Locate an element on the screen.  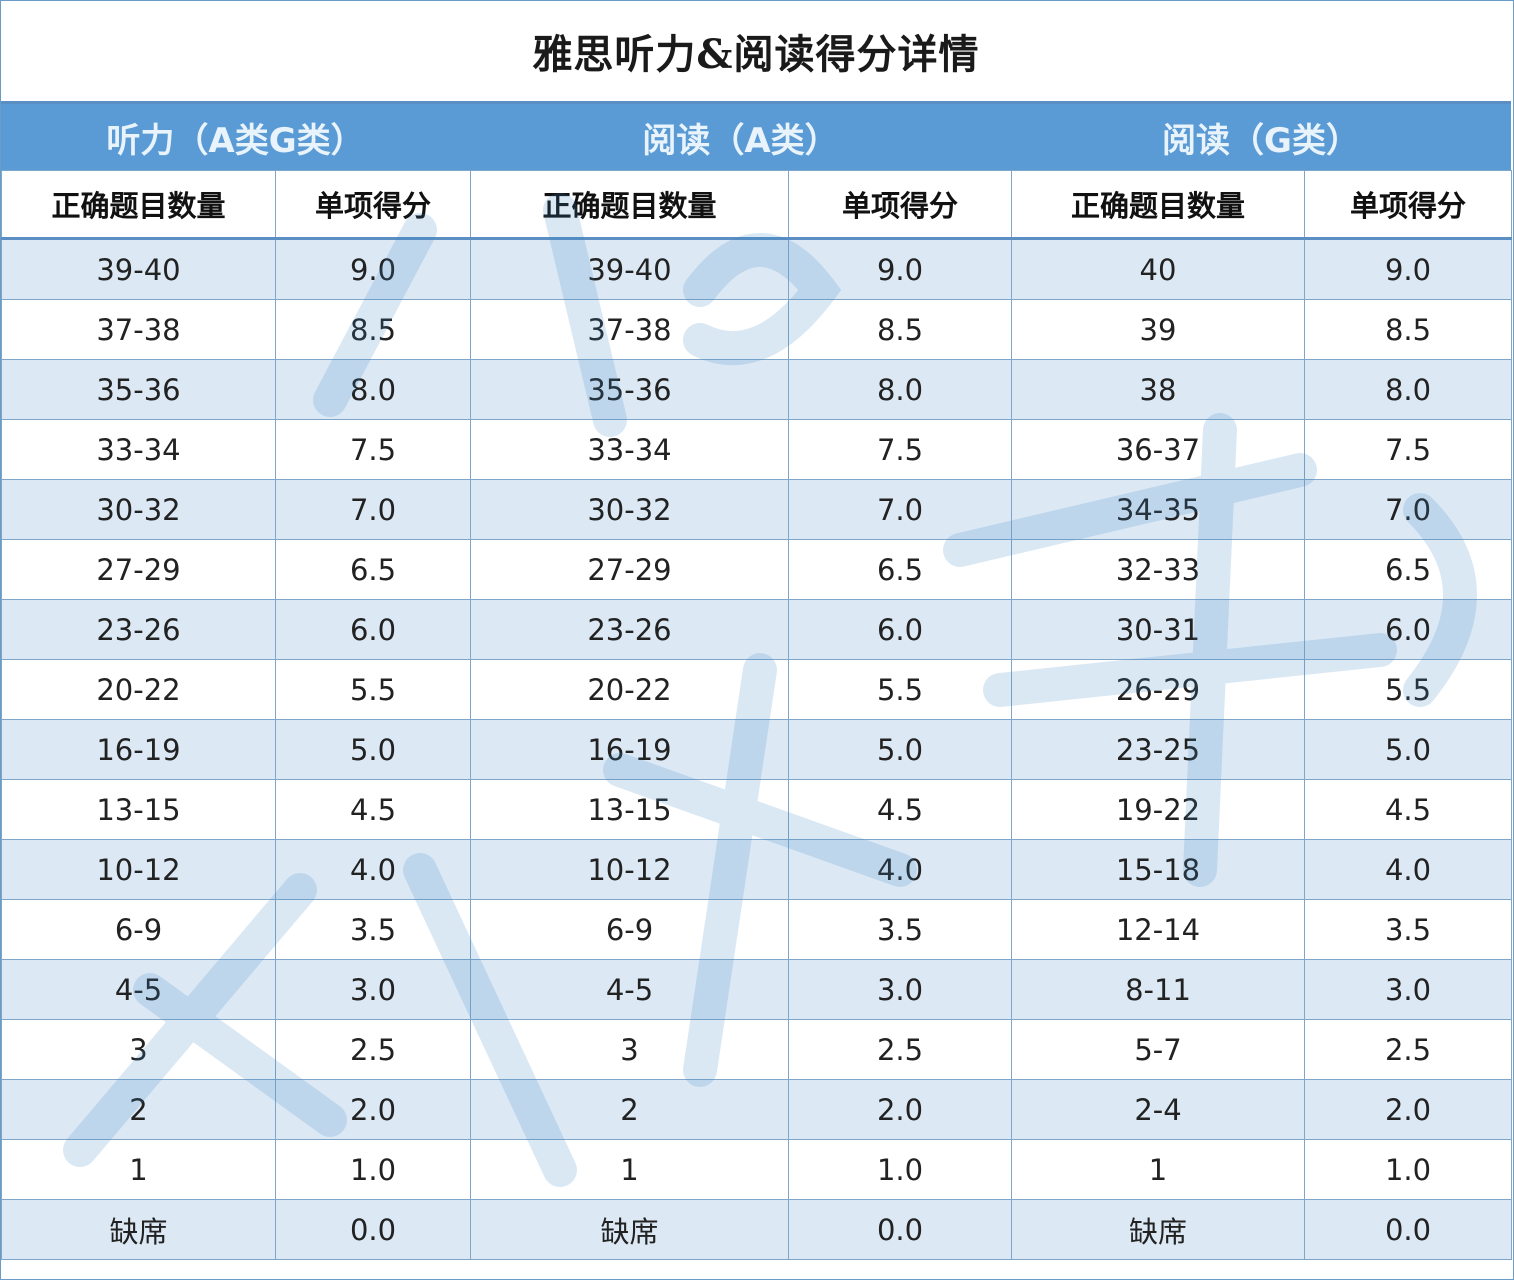
listening-band-score: 6.0 is located at coordinates (373, 629).